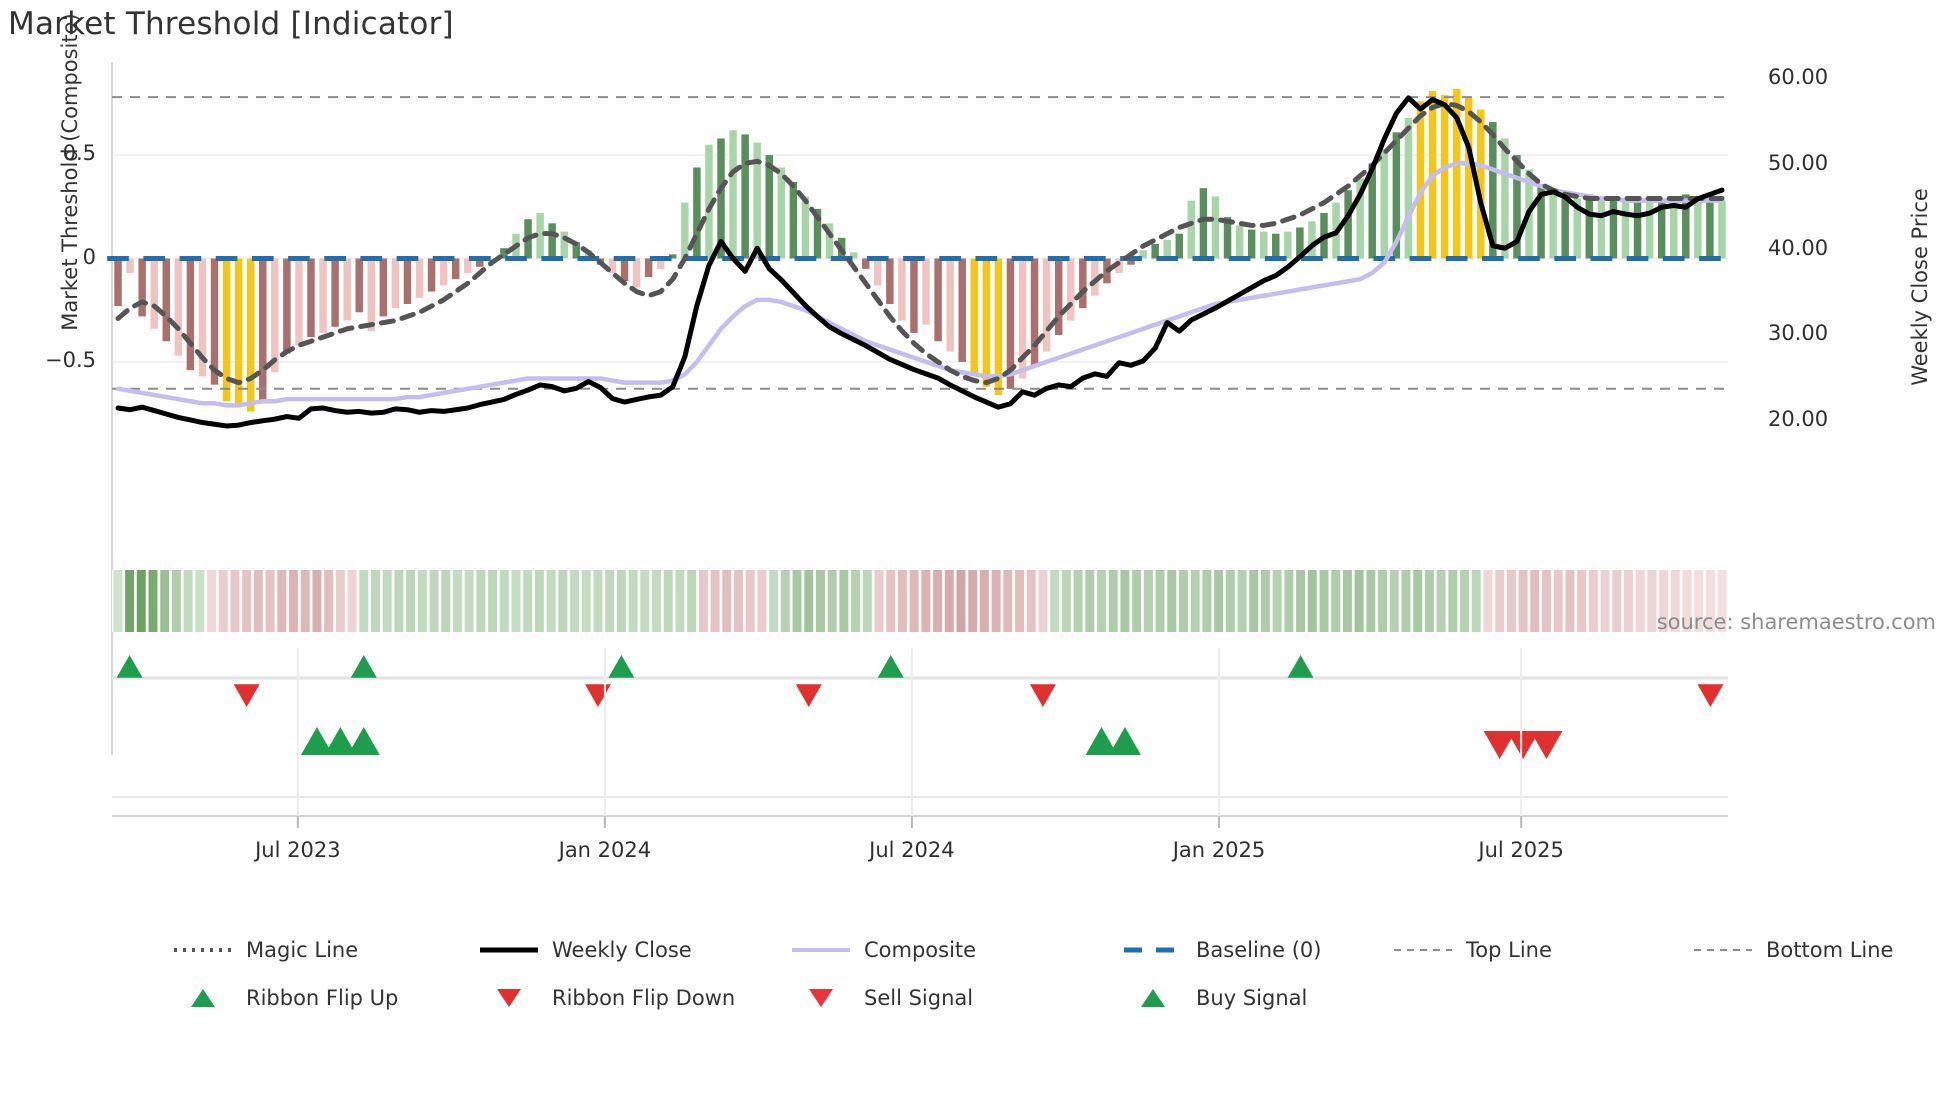 The height and width of the screenshot is (1102, 1960). Describe the element at coordinates (1153, 998) in the screenshot. I see `triangle-up-icon` at that location.